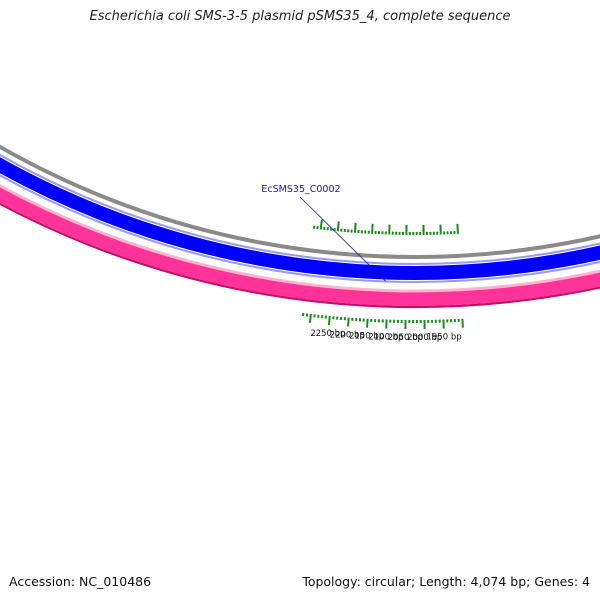 The width and height of the screenshot is (600, 600). What do you see at coordinates (385, 227) in the screenshot?
I see `inner-ticks` at bounding box center [385, 227].